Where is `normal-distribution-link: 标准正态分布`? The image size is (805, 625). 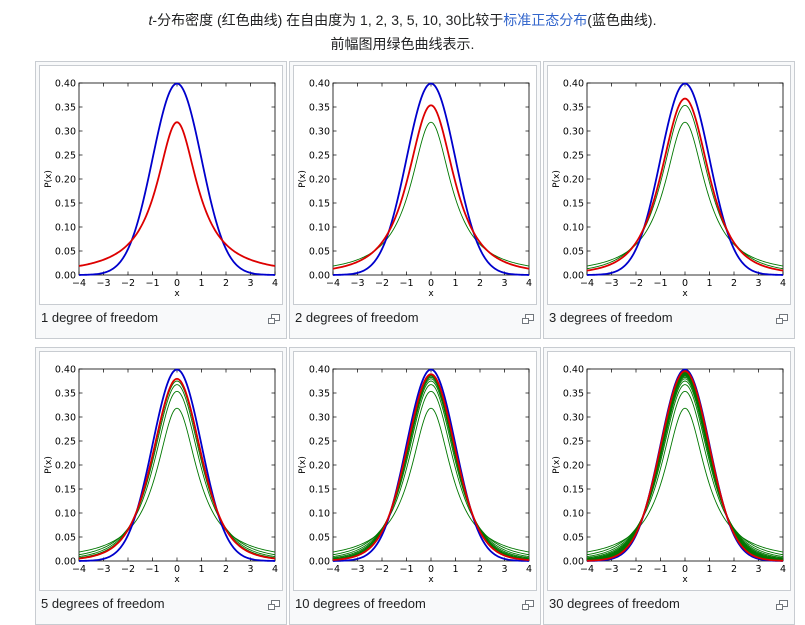 normal-distribution-link: 标准正态分布 is located at coordinates (545, 20).